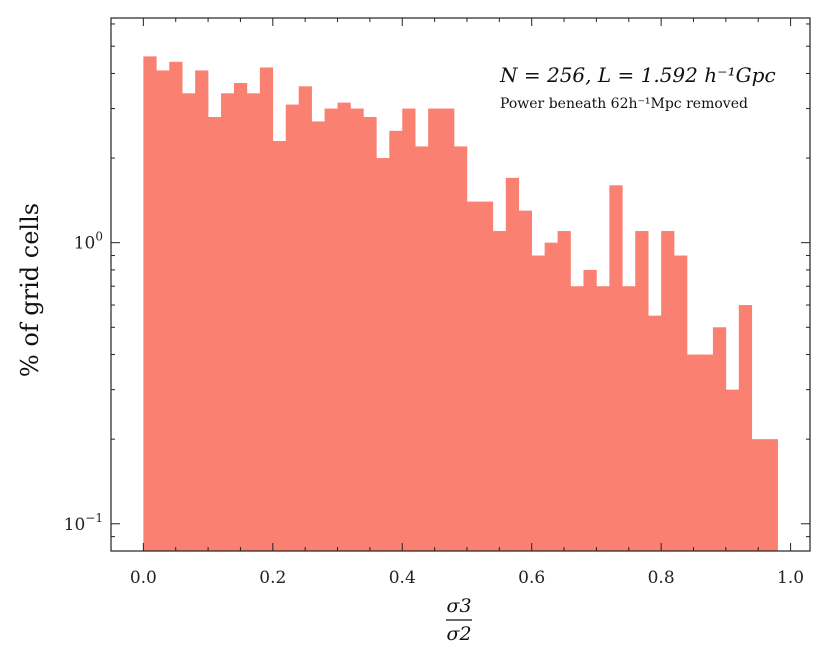  I want to click on y-tick-label: 10⁰, so click(88, 242).